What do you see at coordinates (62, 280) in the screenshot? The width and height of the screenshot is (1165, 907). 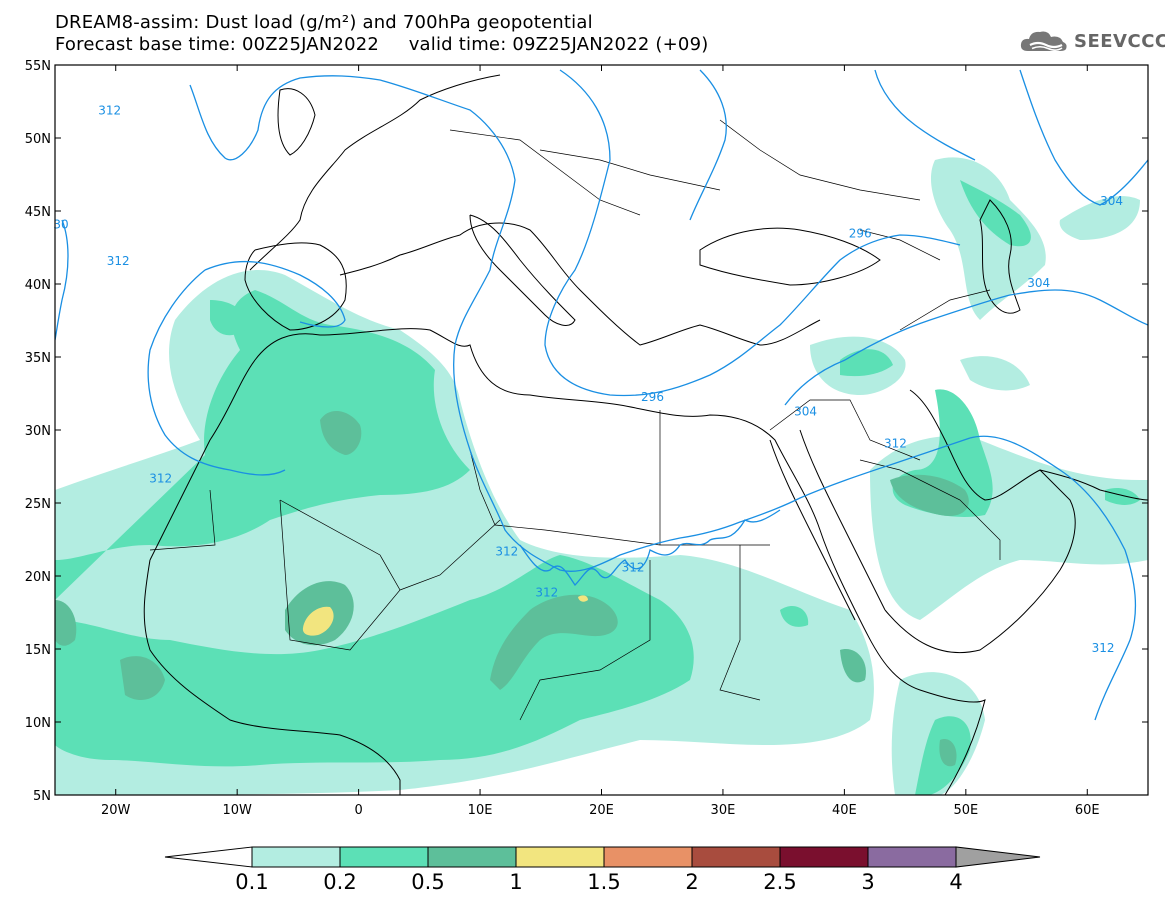 I see `contour-312-atlantic-edge` at bounding box center [62, 280].